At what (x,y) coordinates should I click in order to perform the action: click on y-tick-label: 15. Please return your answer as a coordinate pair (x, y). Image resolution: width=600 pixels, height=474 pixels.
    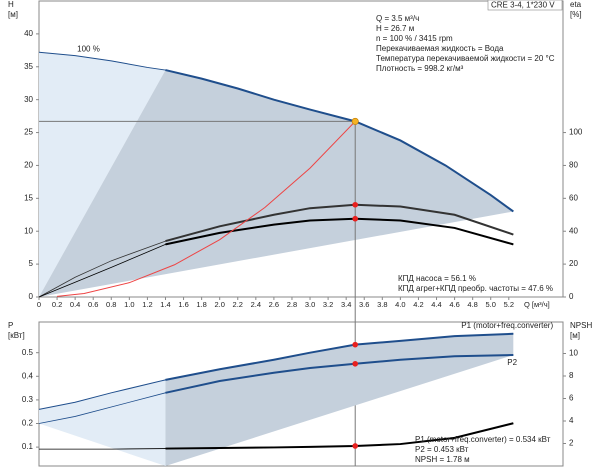
    Looking at the image, I should click on (28, 197).